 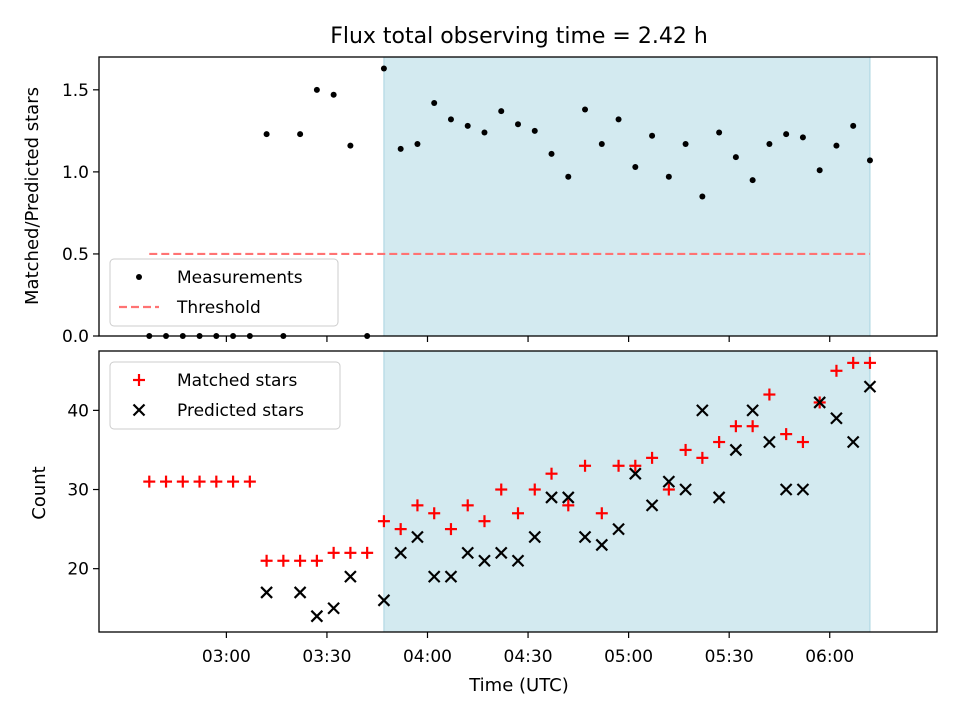 What do you see at coordinates (139, 380) in the screenshot?
I see `legend-matched-marker` at bounding box center [139, 380].